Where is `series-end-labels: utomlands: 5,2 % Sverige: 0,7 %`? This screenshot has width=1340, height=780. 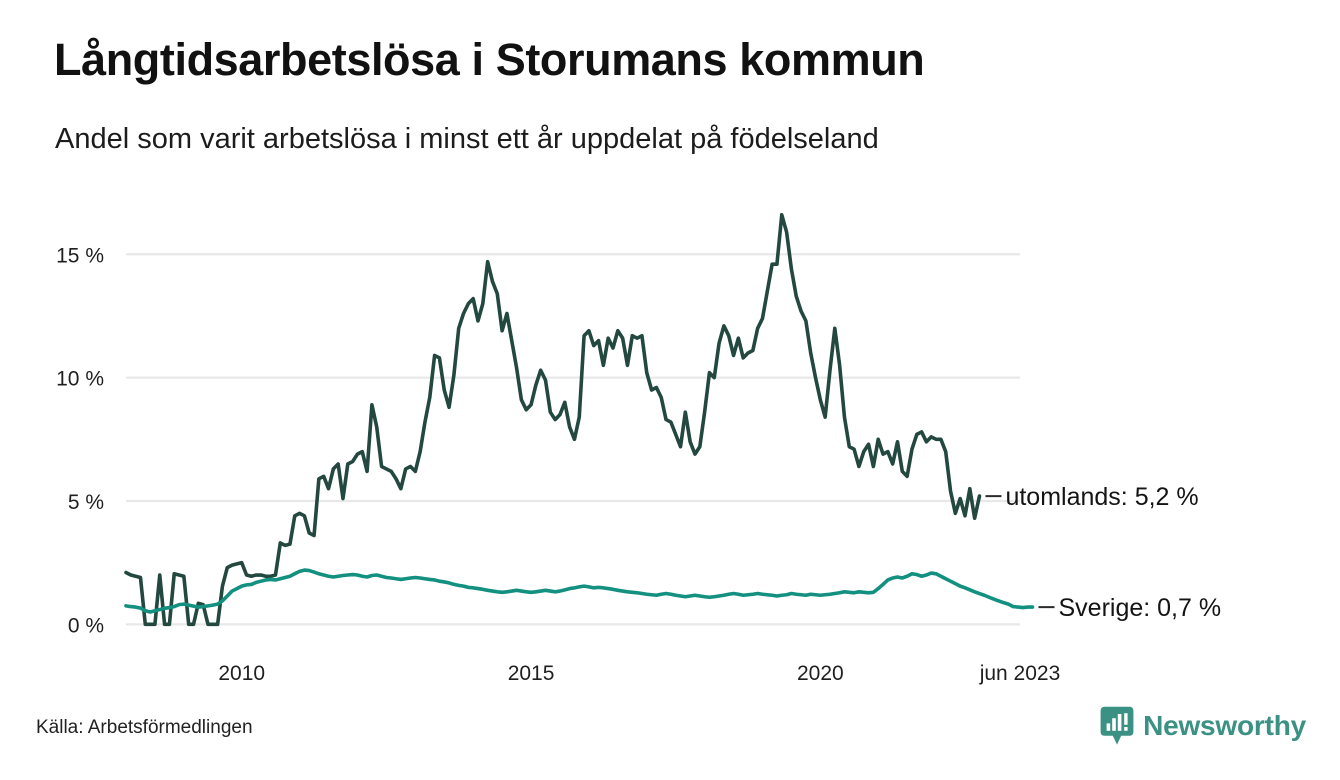
series-end-labels: utomlands: 5,2 % Sverige: 0,7 % is located at coordinates (1103, 552).